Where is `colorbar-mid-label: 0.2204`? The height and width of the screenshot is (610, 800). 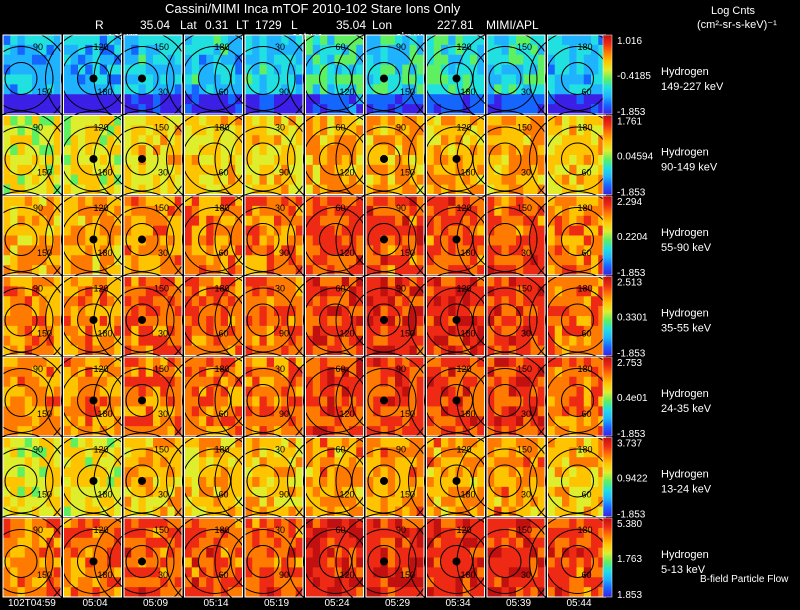
colorbar-mid-label: 0.2204 is located at coordinates (632, 237).